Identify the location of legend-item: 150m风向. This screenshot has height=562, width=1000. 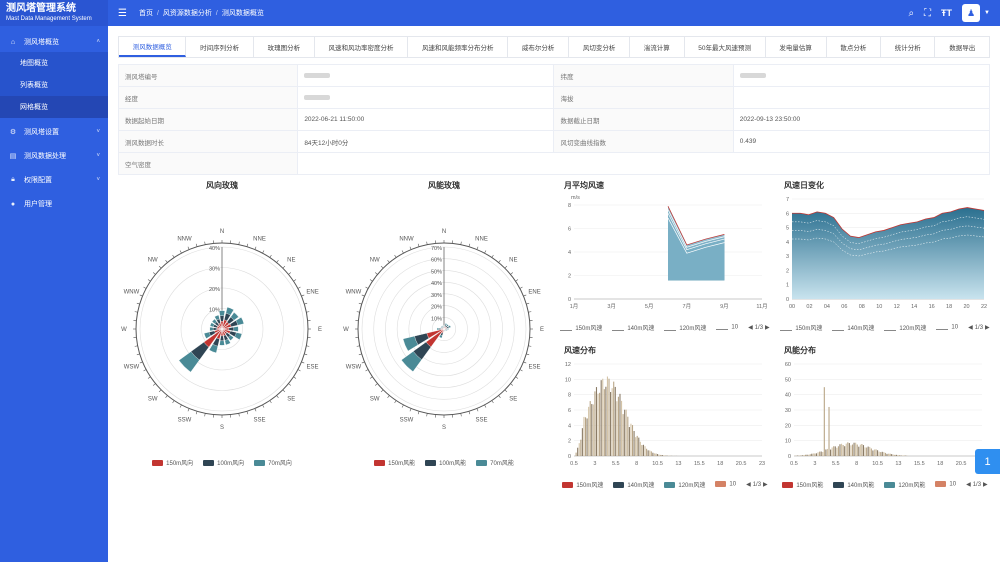
(172, 462).